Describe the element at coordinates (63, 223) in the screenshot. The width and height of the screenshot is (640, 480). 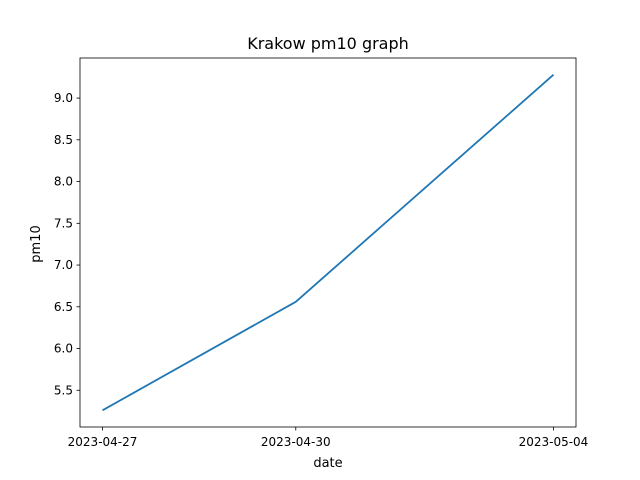
I see `y-tick-label: 7.5` at that location.